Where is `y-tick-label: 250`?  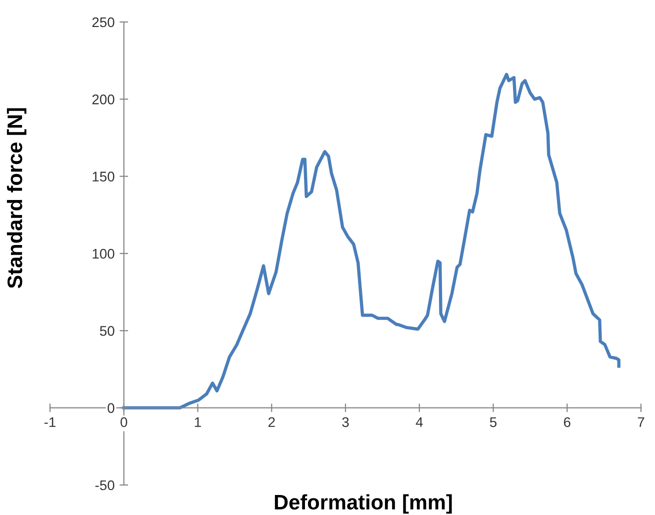 y-tick-label: 250 is located at coordinates (103, 22).